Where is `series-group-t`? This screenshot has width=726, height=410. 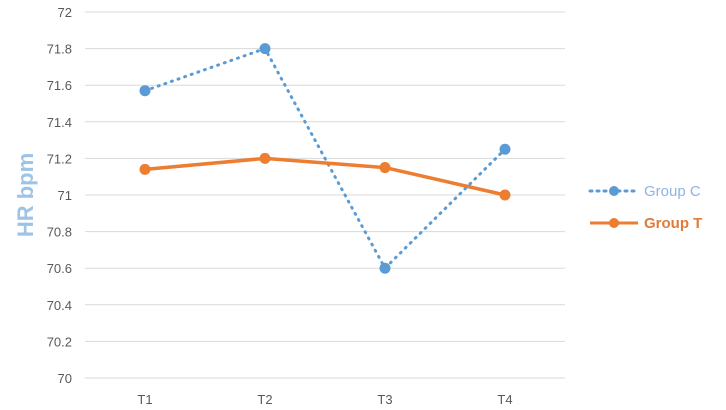
series-group-t is located at coordinates (325, 176).